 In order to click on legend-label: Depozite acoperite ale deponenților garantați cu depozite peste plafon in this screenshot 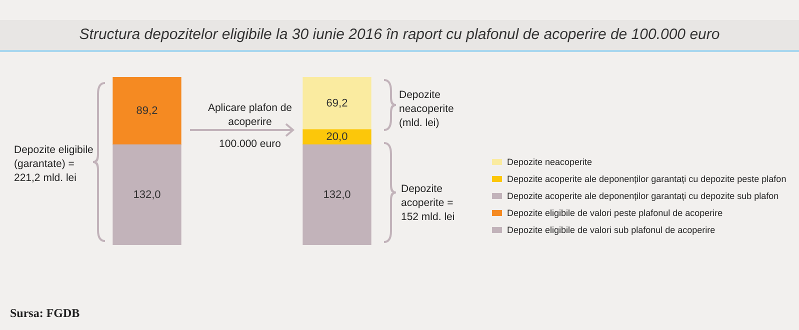, I will do `click(646, 179)`.